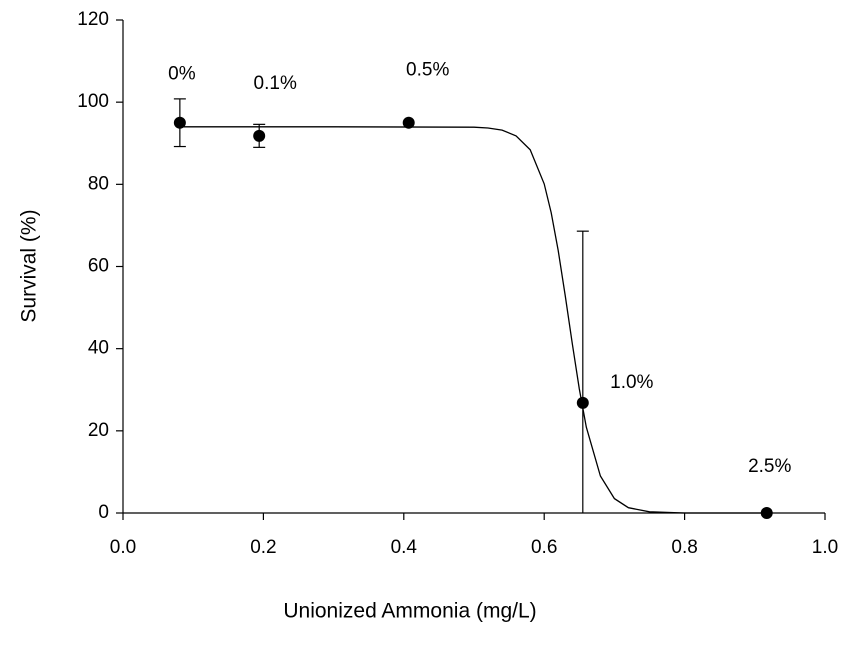 This screenshot has width=854, height=656. What do you see at coordinates (263, 547) in the screenshot?
I see `x-tick-label: 0.2` at bounding box center [263, 547].